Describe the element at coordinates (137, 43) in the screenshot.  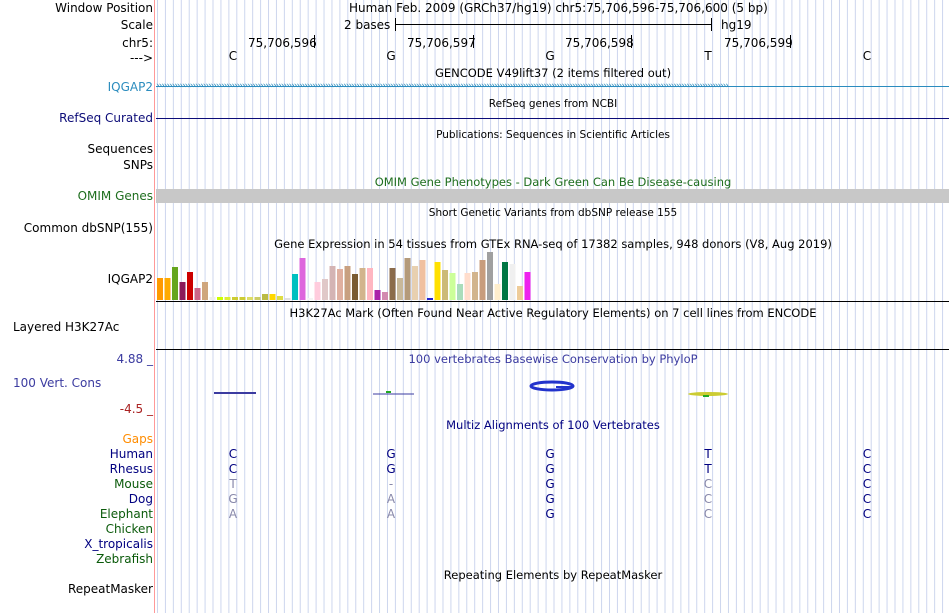
I see `chrom-label: chr5:` at that location.